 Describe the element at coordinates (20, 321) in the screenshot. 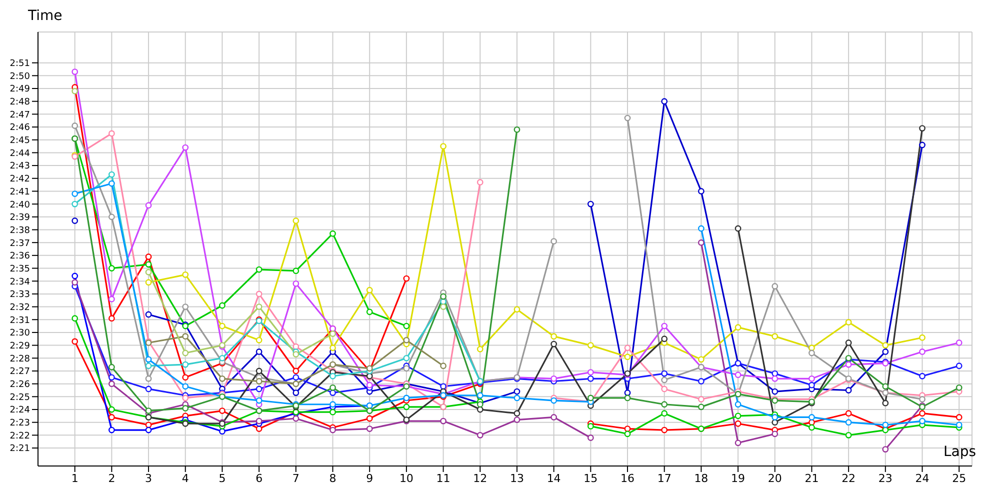

I see `y-tick-label: 2:31` at that location.